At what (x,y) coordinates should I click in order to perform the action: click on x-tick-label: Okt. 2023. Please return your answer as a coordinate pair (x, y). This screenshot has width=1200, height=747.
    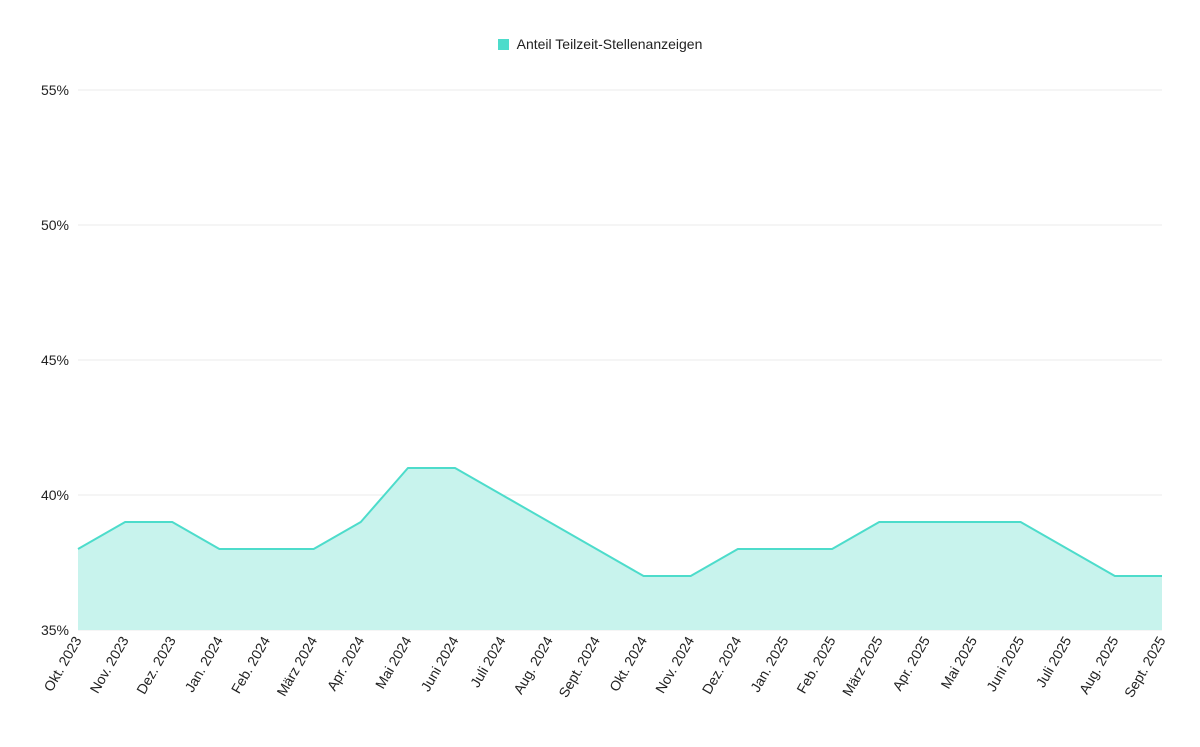
    Looking at the image, I should click on (62, 663).